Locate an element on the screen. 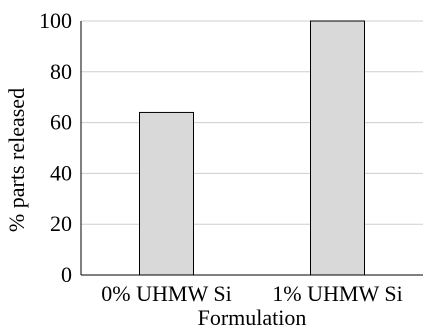  y-axis-label: % parts released is located at coordinates (16, 160).